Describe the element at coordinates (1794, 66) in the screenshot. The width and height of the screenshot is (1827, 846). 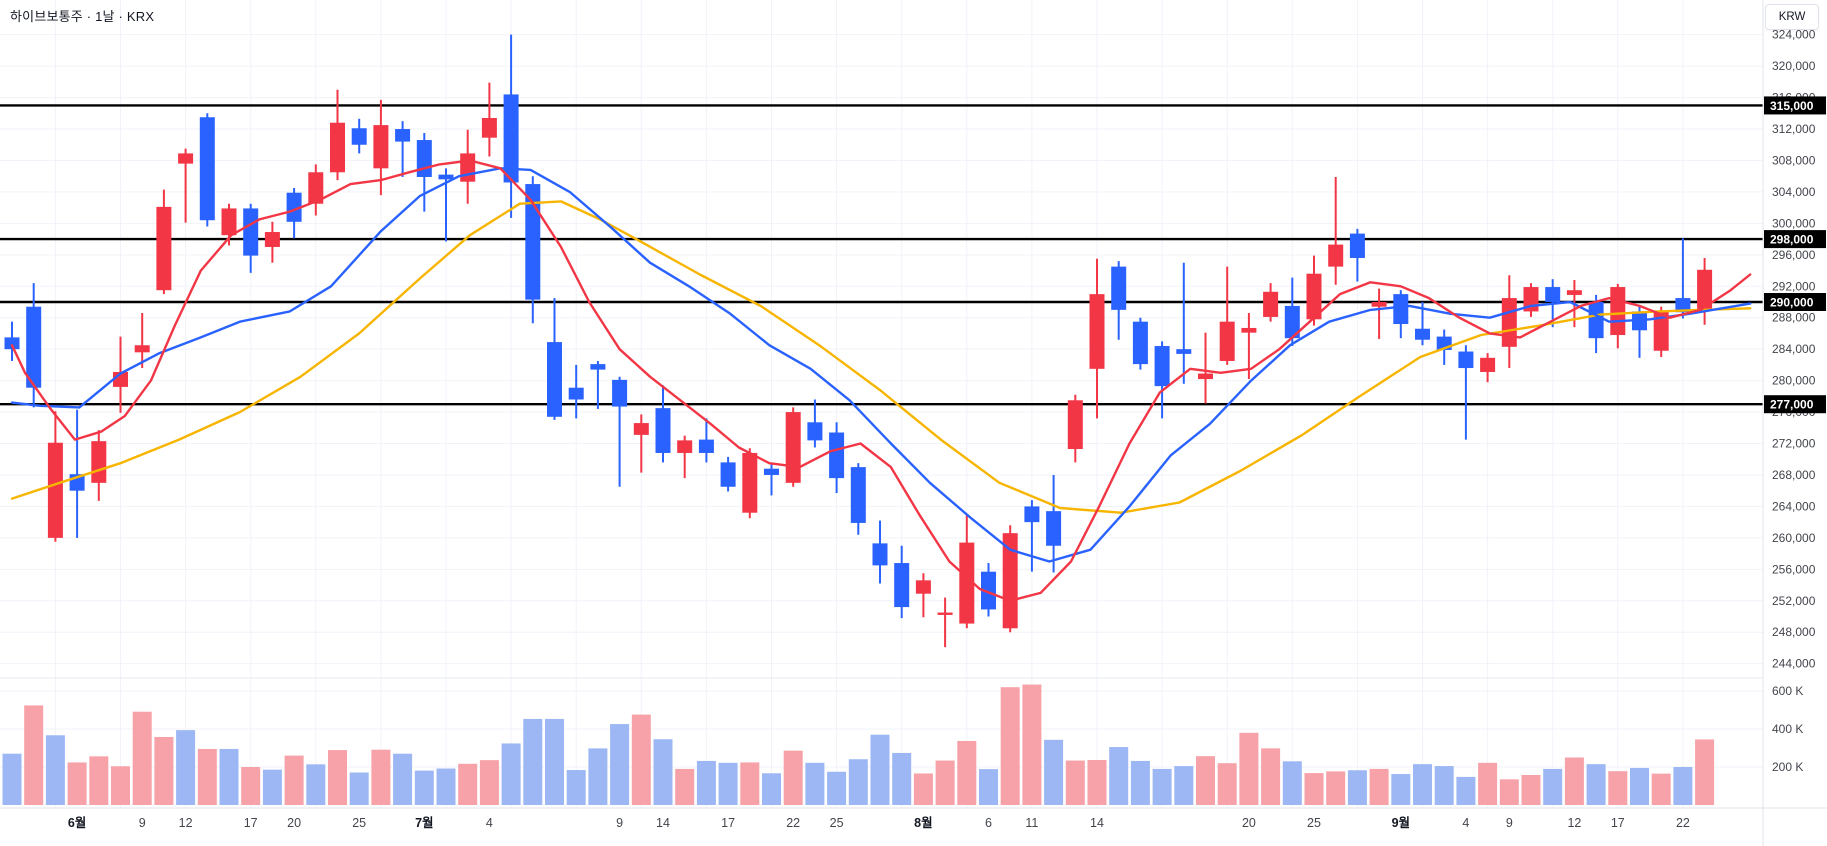
I see `svg-text: 320,000` at that location.